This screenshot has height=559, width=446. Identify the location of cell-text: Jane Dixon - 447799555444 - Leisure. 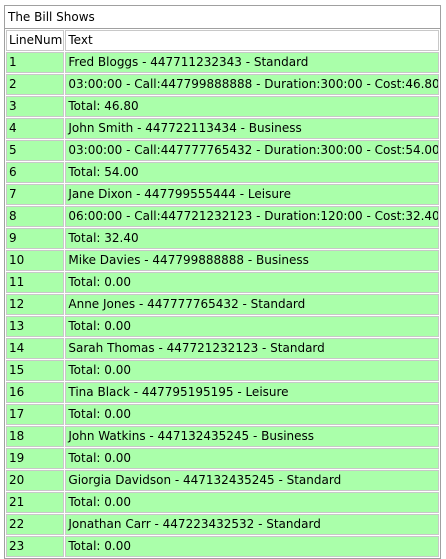
(252, 194).